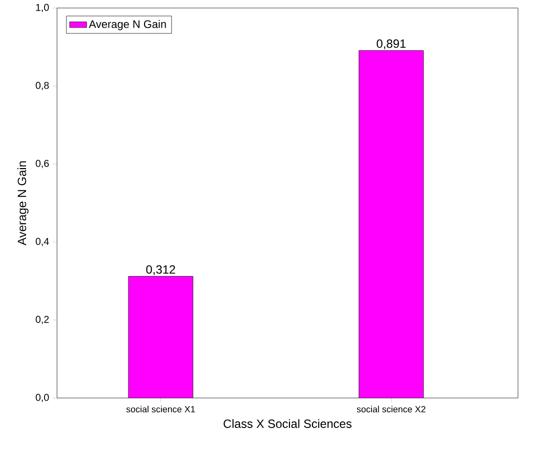 The image size is (535, 456). I want to click on x-axis-title: Class X Social Sciences, so click(288, 423).